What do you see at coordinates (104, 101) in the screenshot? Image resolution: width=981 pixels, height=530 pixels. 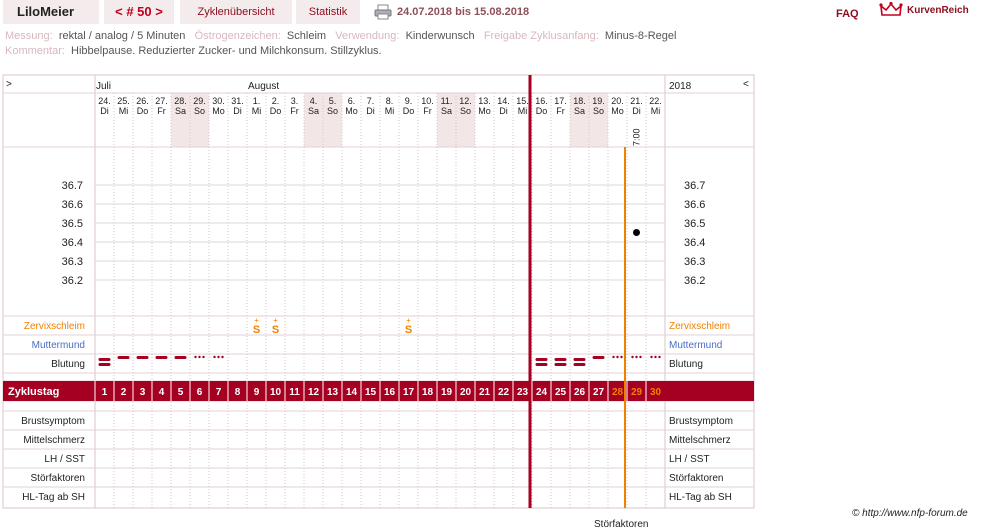 I see `day-date: 24.` at bounding box center [104, 101].